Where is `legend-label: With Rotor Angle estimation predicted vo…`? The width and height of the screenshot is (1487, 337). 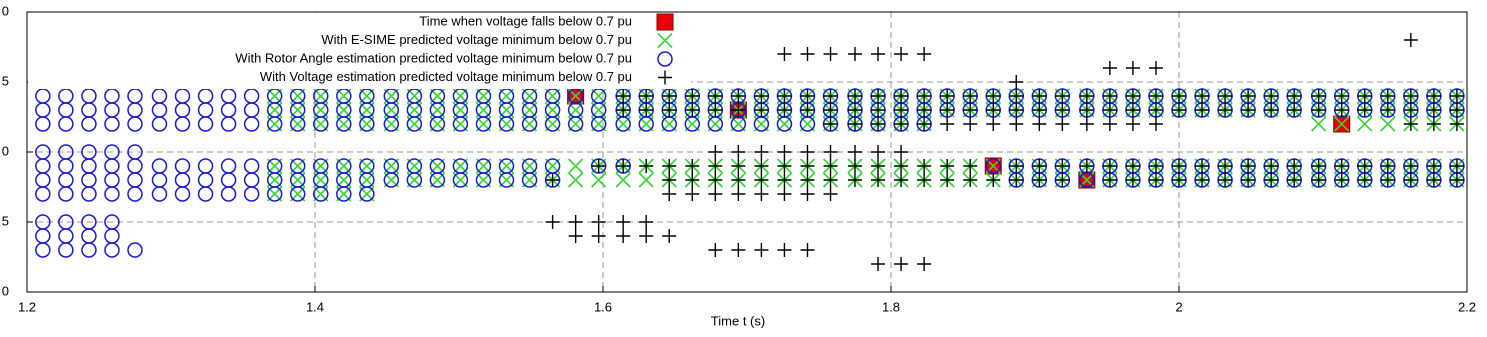
legend-label: With Rotor Angle estimation predicted vo… is located at coordinates (433, 57).